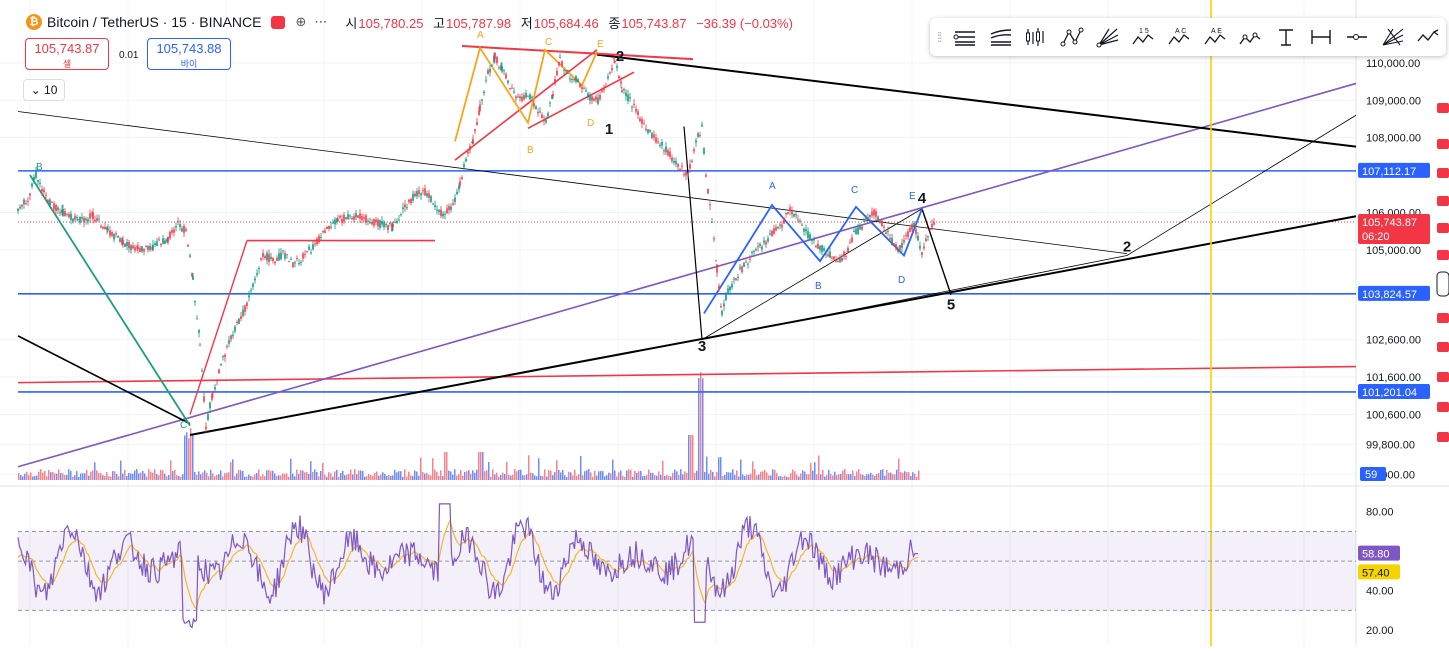  I want to click on price-tag, so click(1394, 229).